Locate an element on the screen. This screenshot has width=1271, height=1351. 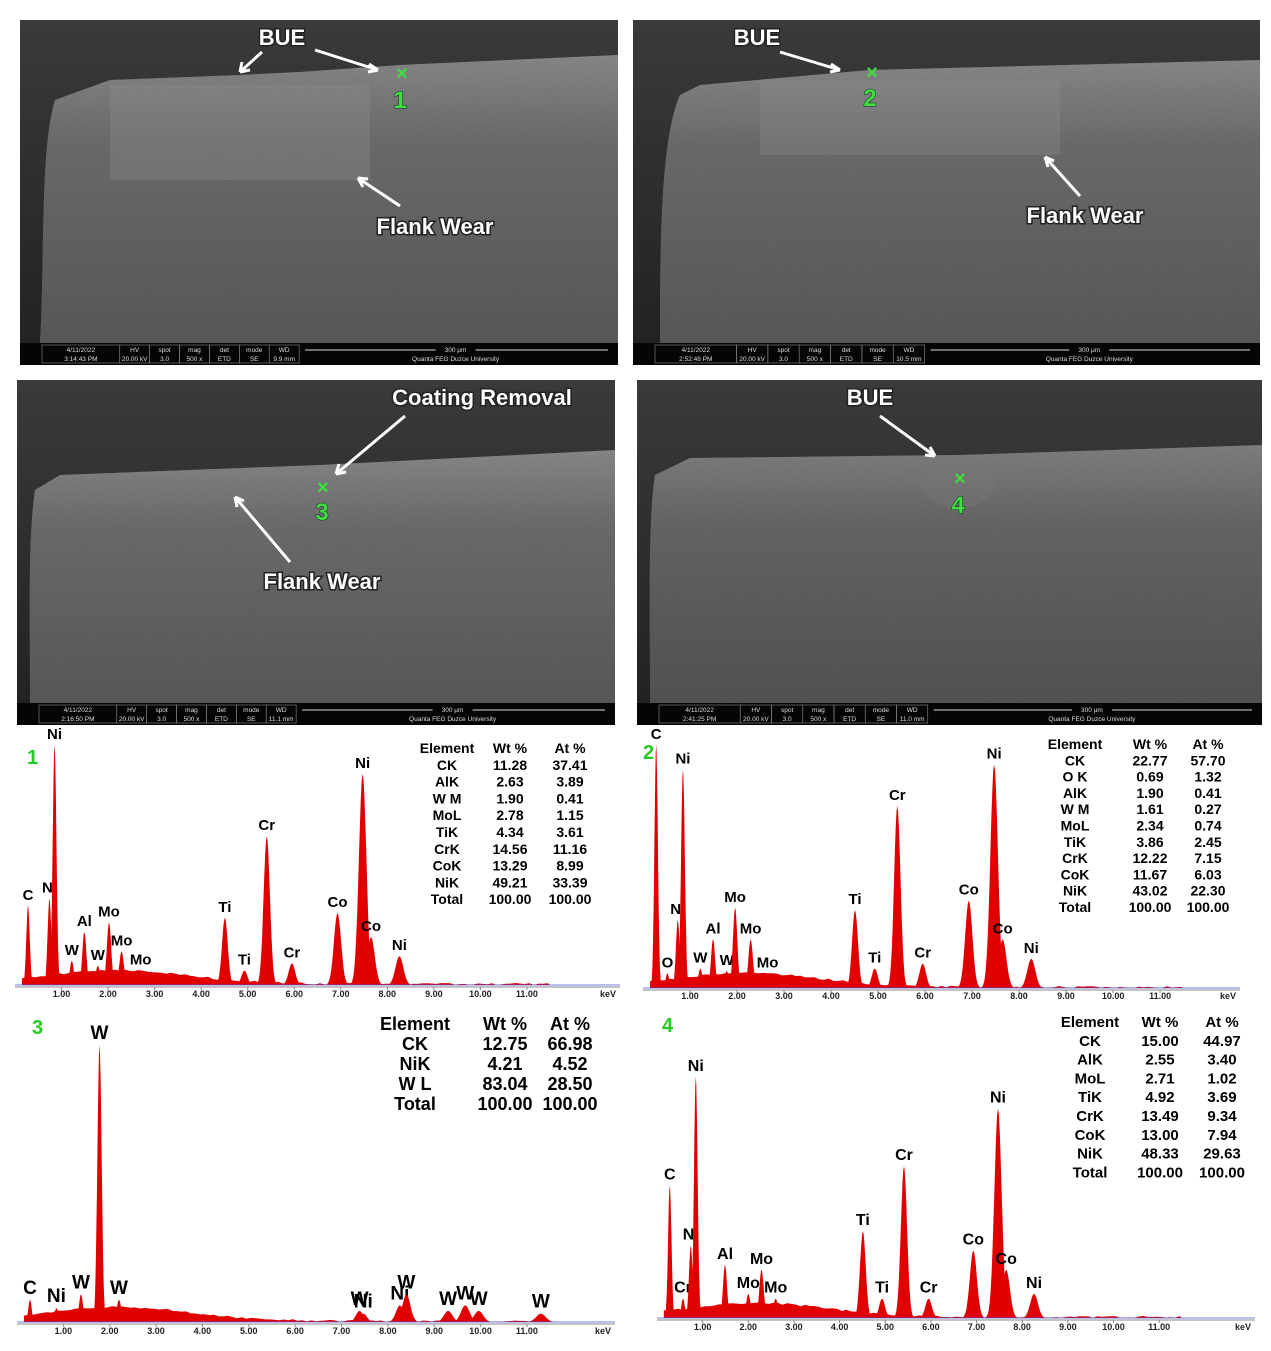
table-cell: 43.02 is located at coordinates (1149, 891).